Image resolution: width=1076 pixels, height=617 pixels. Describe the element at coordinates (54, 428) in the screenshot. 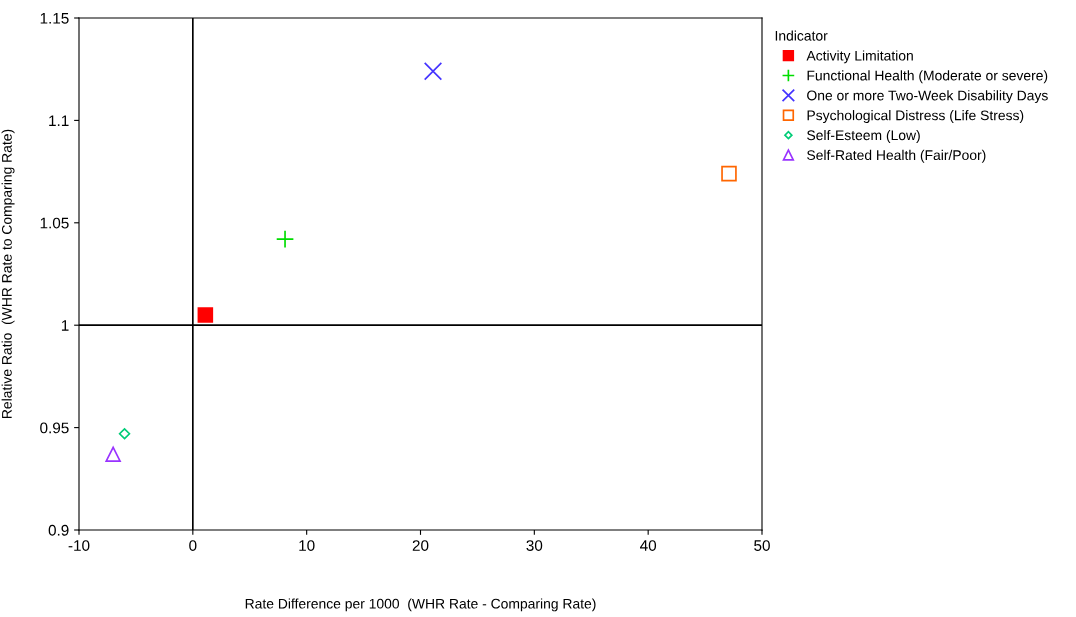

I see `y-tick-label: 0.95` at that location.